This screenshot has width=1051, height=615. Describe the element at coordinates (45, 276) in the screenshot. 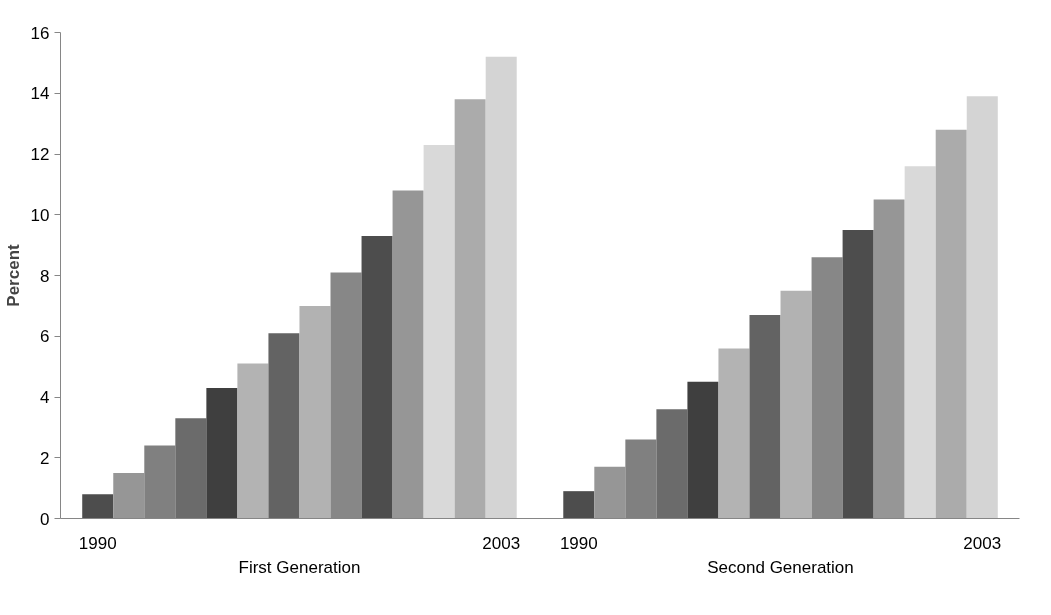

I see `y-tick-label: 8` at that location.